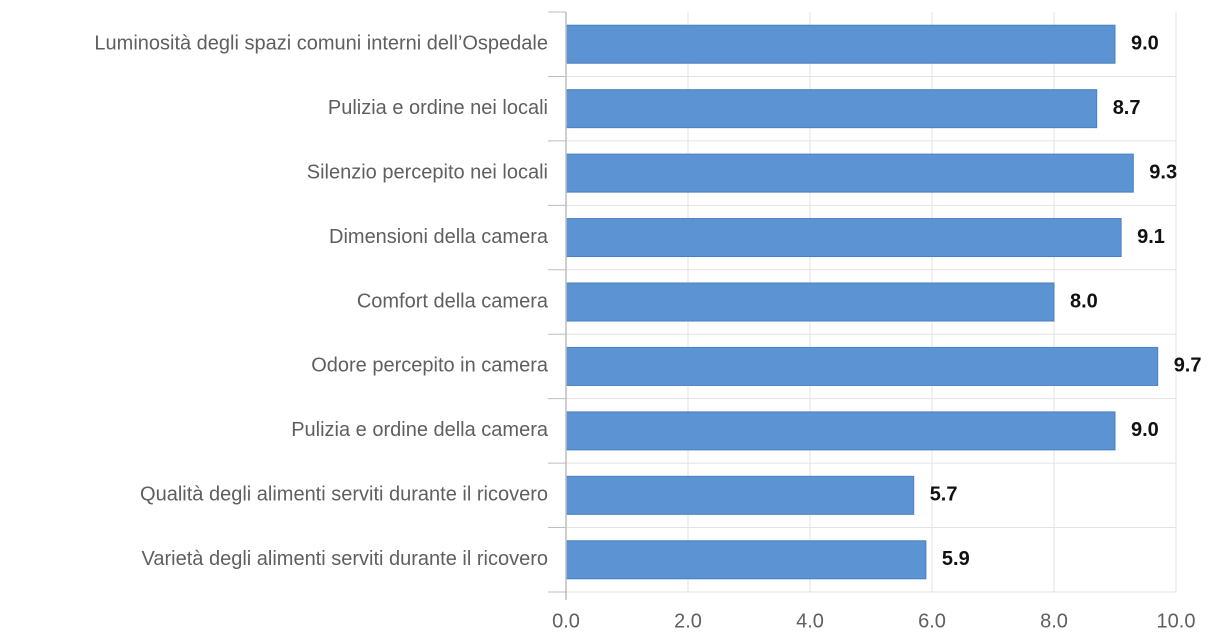  What do you see at coordinates (944, 495) in the screenshot?
I see `data-label: 5.7` at bounding box center [944, 495].